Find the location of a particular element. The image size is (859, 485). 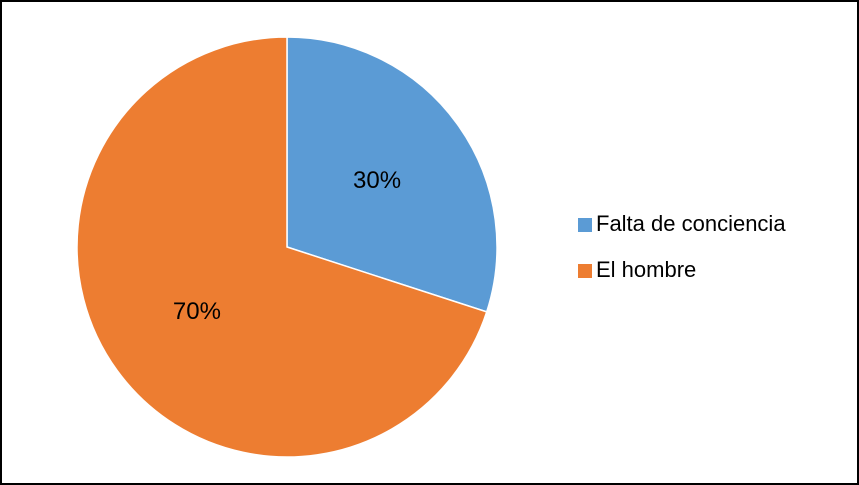

pie-slice is located at coordinates (392, 174).